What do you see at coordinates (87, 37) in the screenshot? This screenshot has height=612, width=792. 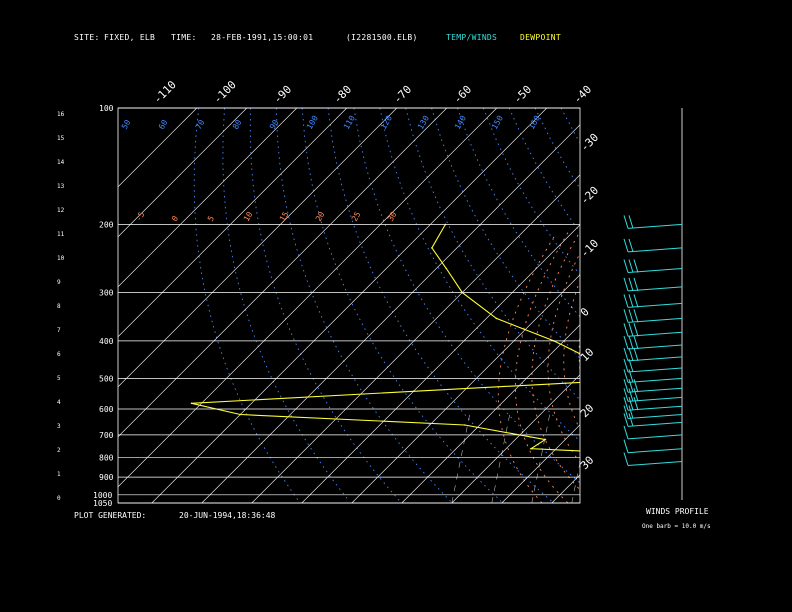 I see `site-label: SITE:` at bounding box center [87, 37].